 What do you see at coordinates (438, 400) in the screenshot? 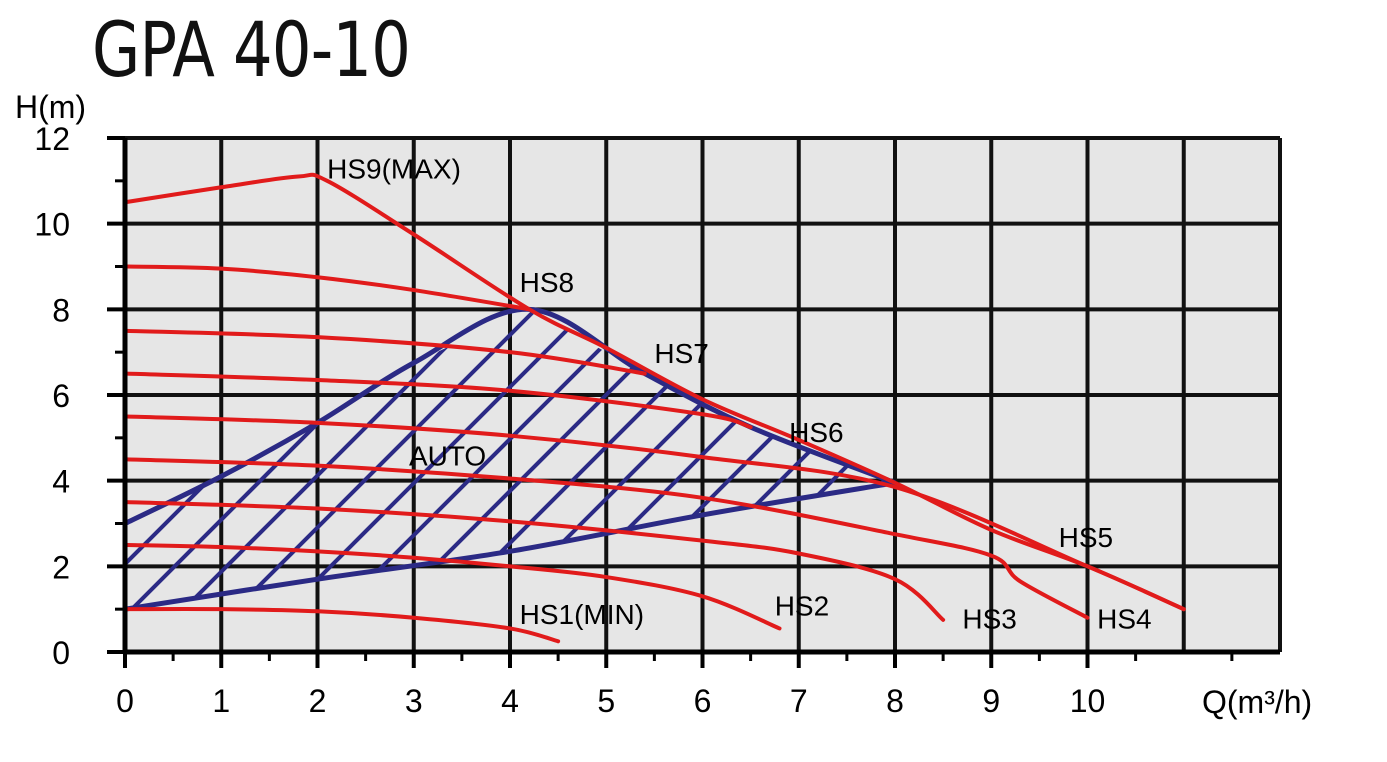
I see `curve-hs6` at bounding box center [438, 400].